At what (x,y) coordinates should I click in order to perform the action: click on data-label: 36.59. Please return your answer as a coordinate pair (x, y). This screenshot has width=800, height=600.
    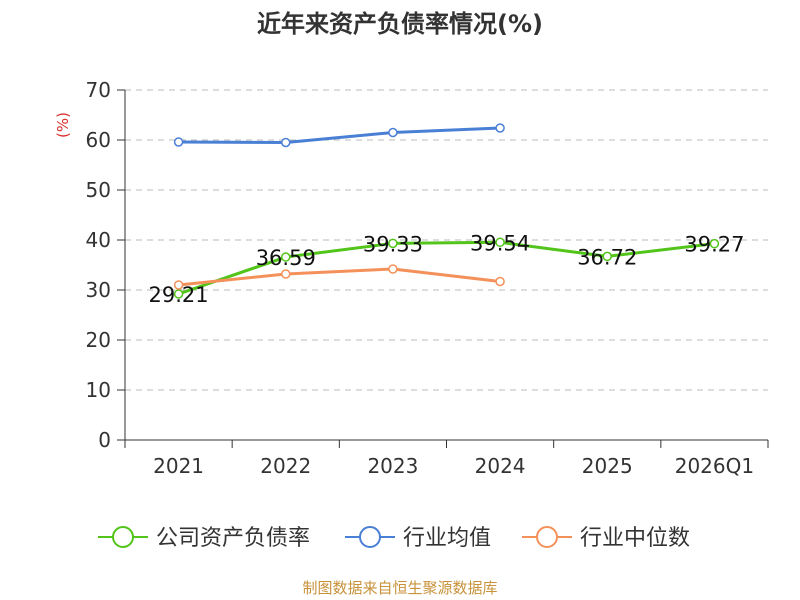
    Looking at the image, I should click on (286, 258).